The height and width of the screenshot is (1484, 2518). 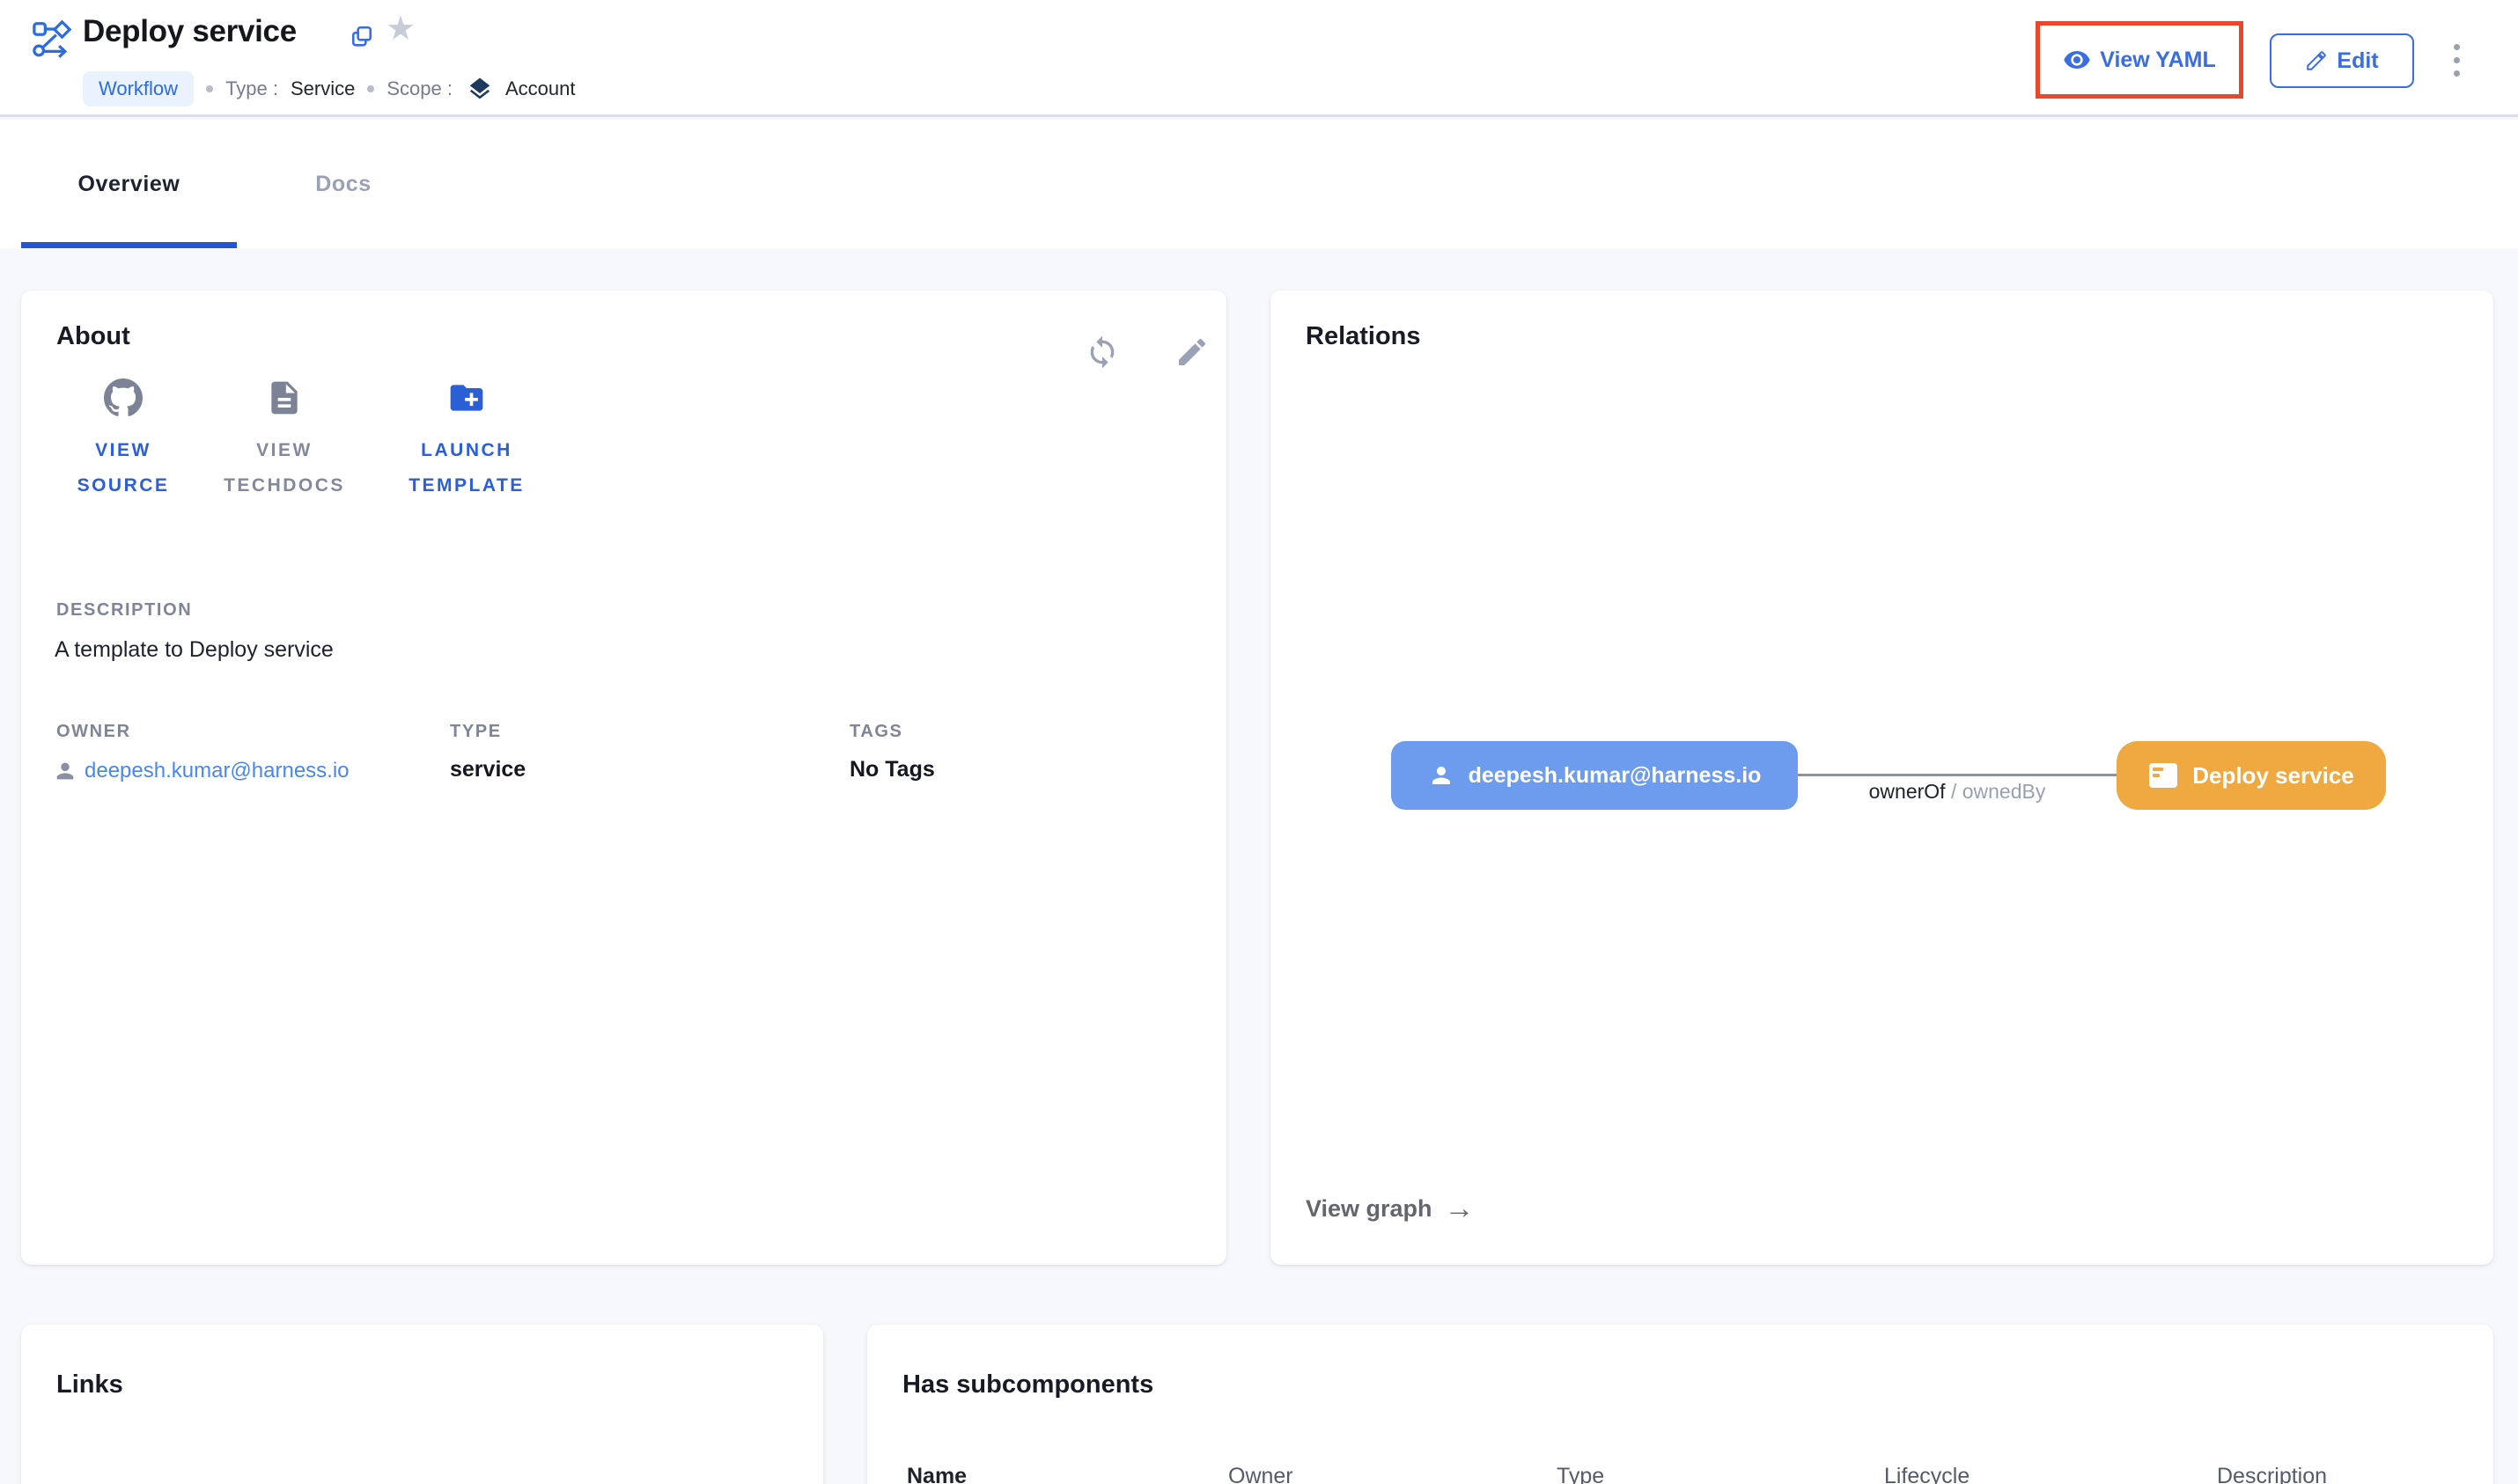 I want to click on github-icon, so click(x=123, y=397).